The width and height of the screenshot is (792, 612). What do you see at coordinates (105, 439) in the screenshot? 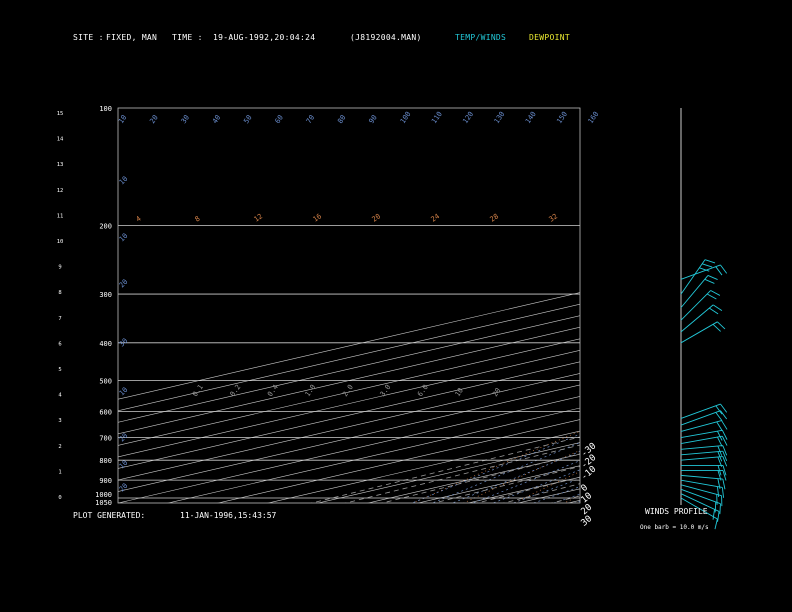
I see `pressure-label: 700` at bounding box center [105, 439].